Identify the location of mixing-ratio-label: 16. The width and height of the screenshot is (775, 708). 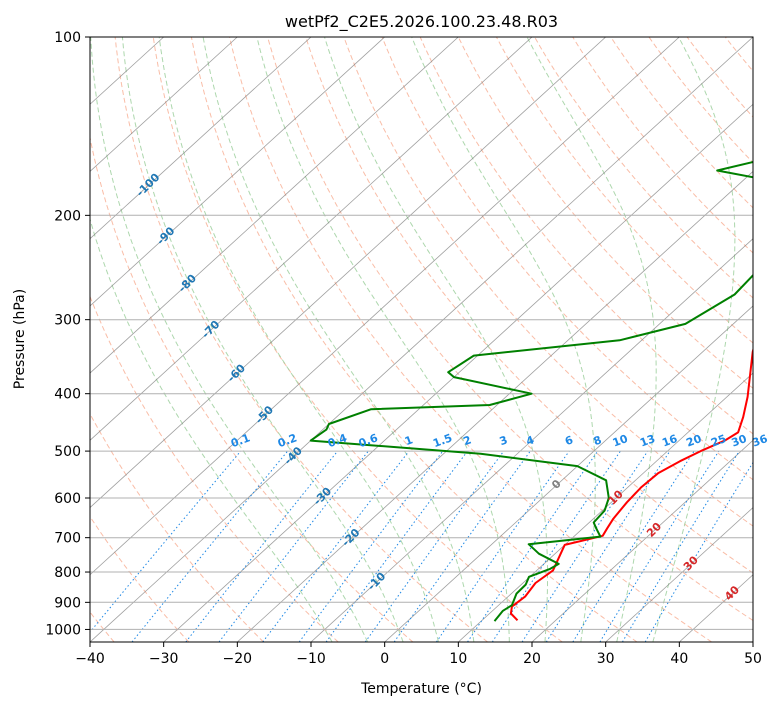
(669, 441).